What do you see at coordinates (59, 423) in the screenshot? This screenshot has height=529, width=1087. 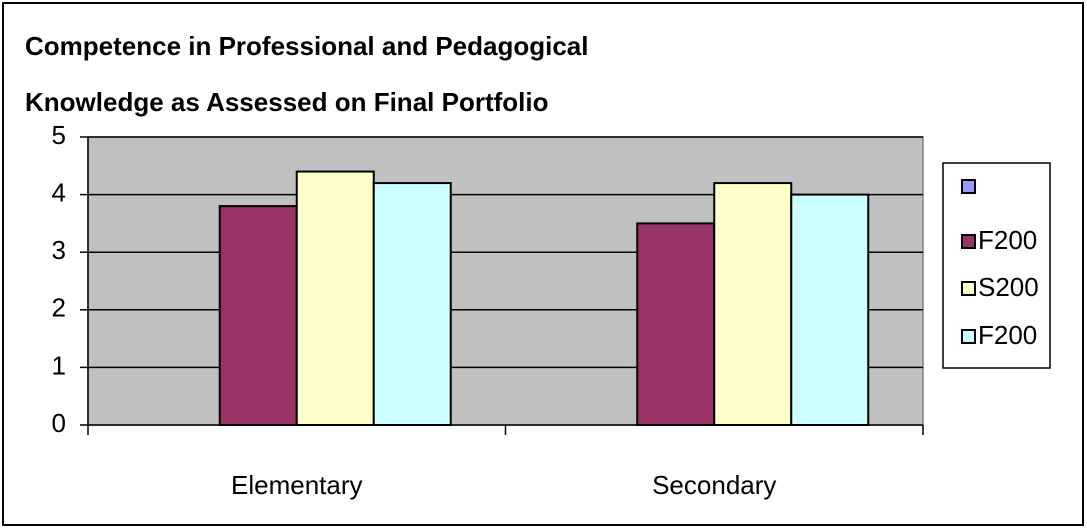 I see `y-tick-label: 0` at bounding box center [59, 423].